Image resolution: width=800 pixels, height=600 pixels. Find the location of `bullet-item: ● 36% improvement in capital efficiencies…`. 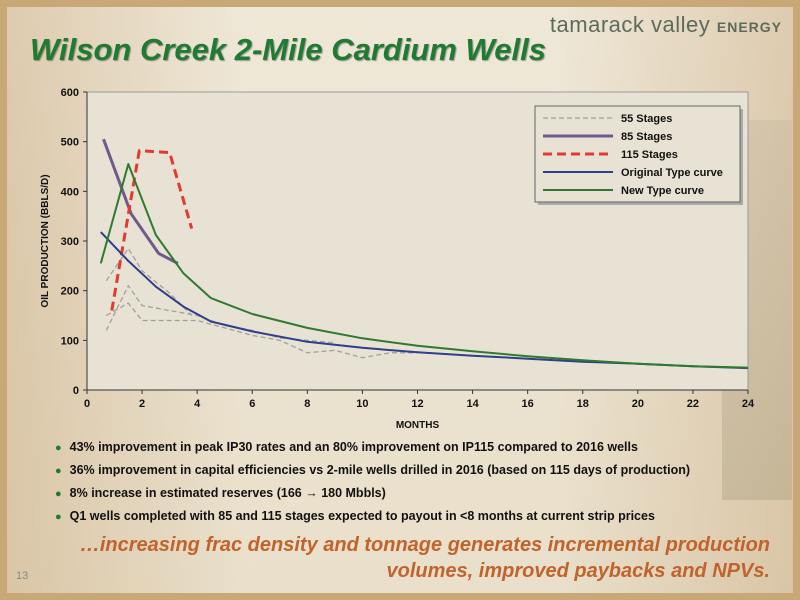

bullet-item: ● 36% improvement in capital efficiencies… is located at coordinates (372, 470).